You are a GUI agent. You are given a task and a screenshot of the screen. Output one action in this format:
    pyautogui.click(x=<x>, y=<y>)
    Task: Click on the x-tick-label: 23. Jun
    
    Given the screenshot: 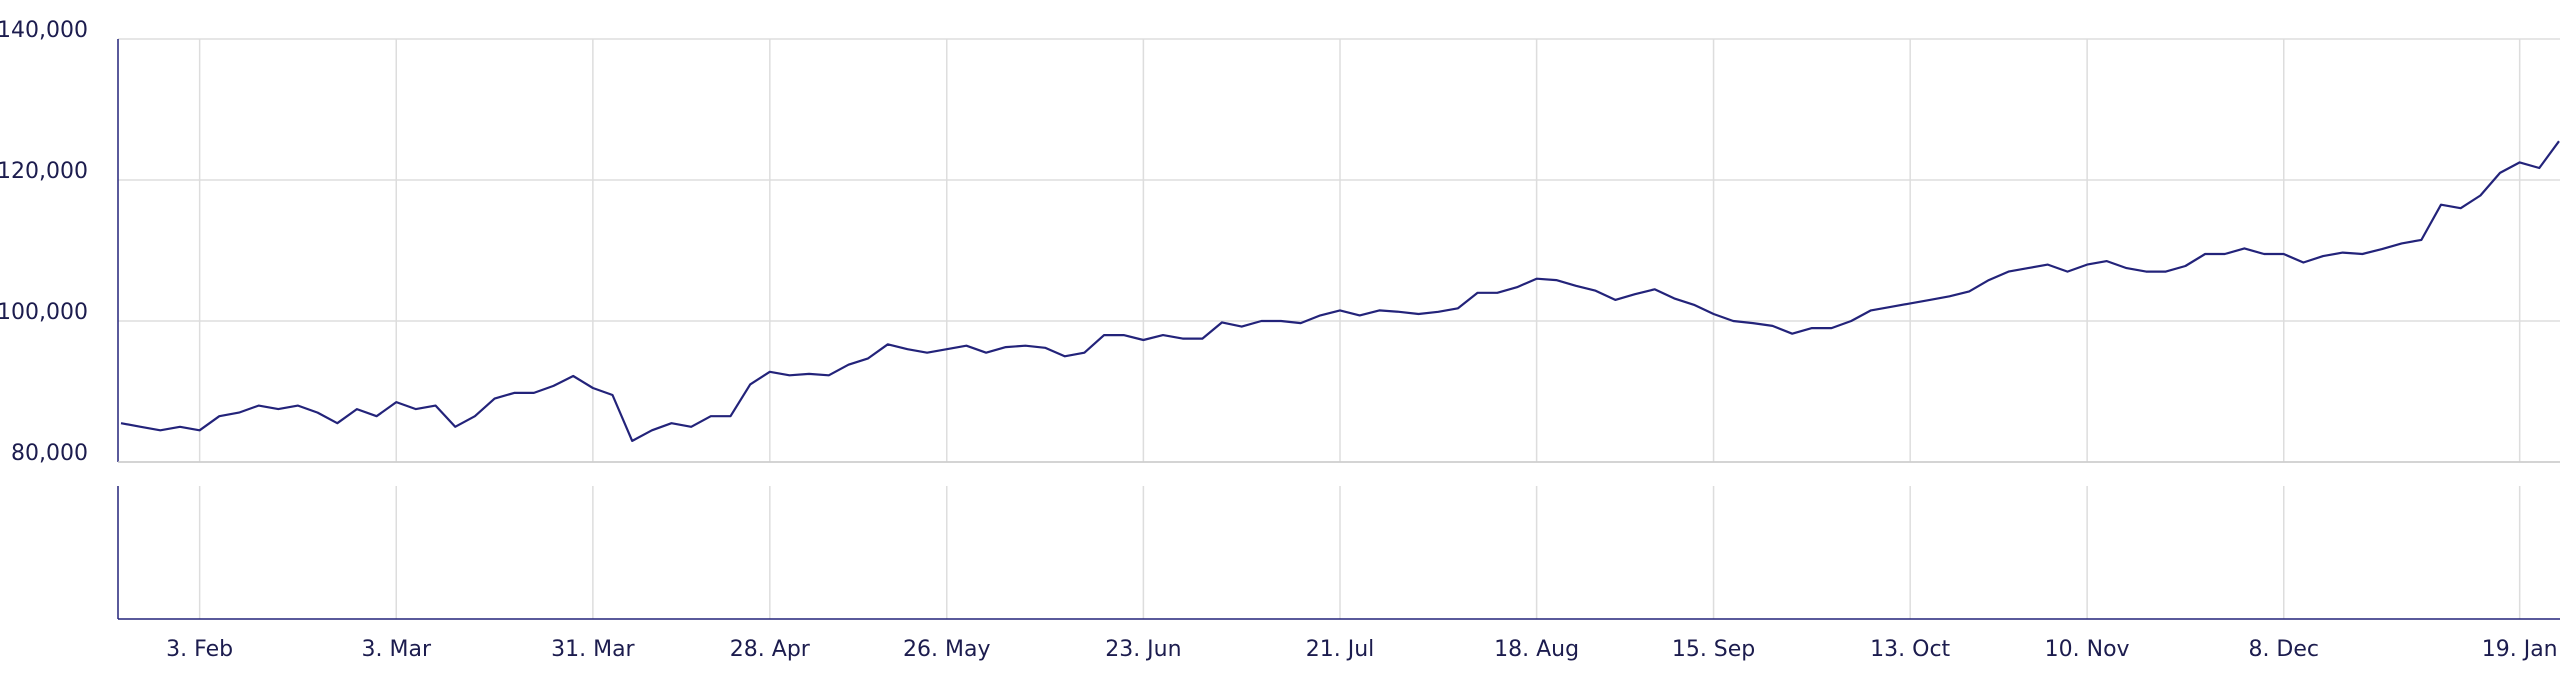 What is the action you would take?
    pyautogui.click(x=1143, y=649)
    